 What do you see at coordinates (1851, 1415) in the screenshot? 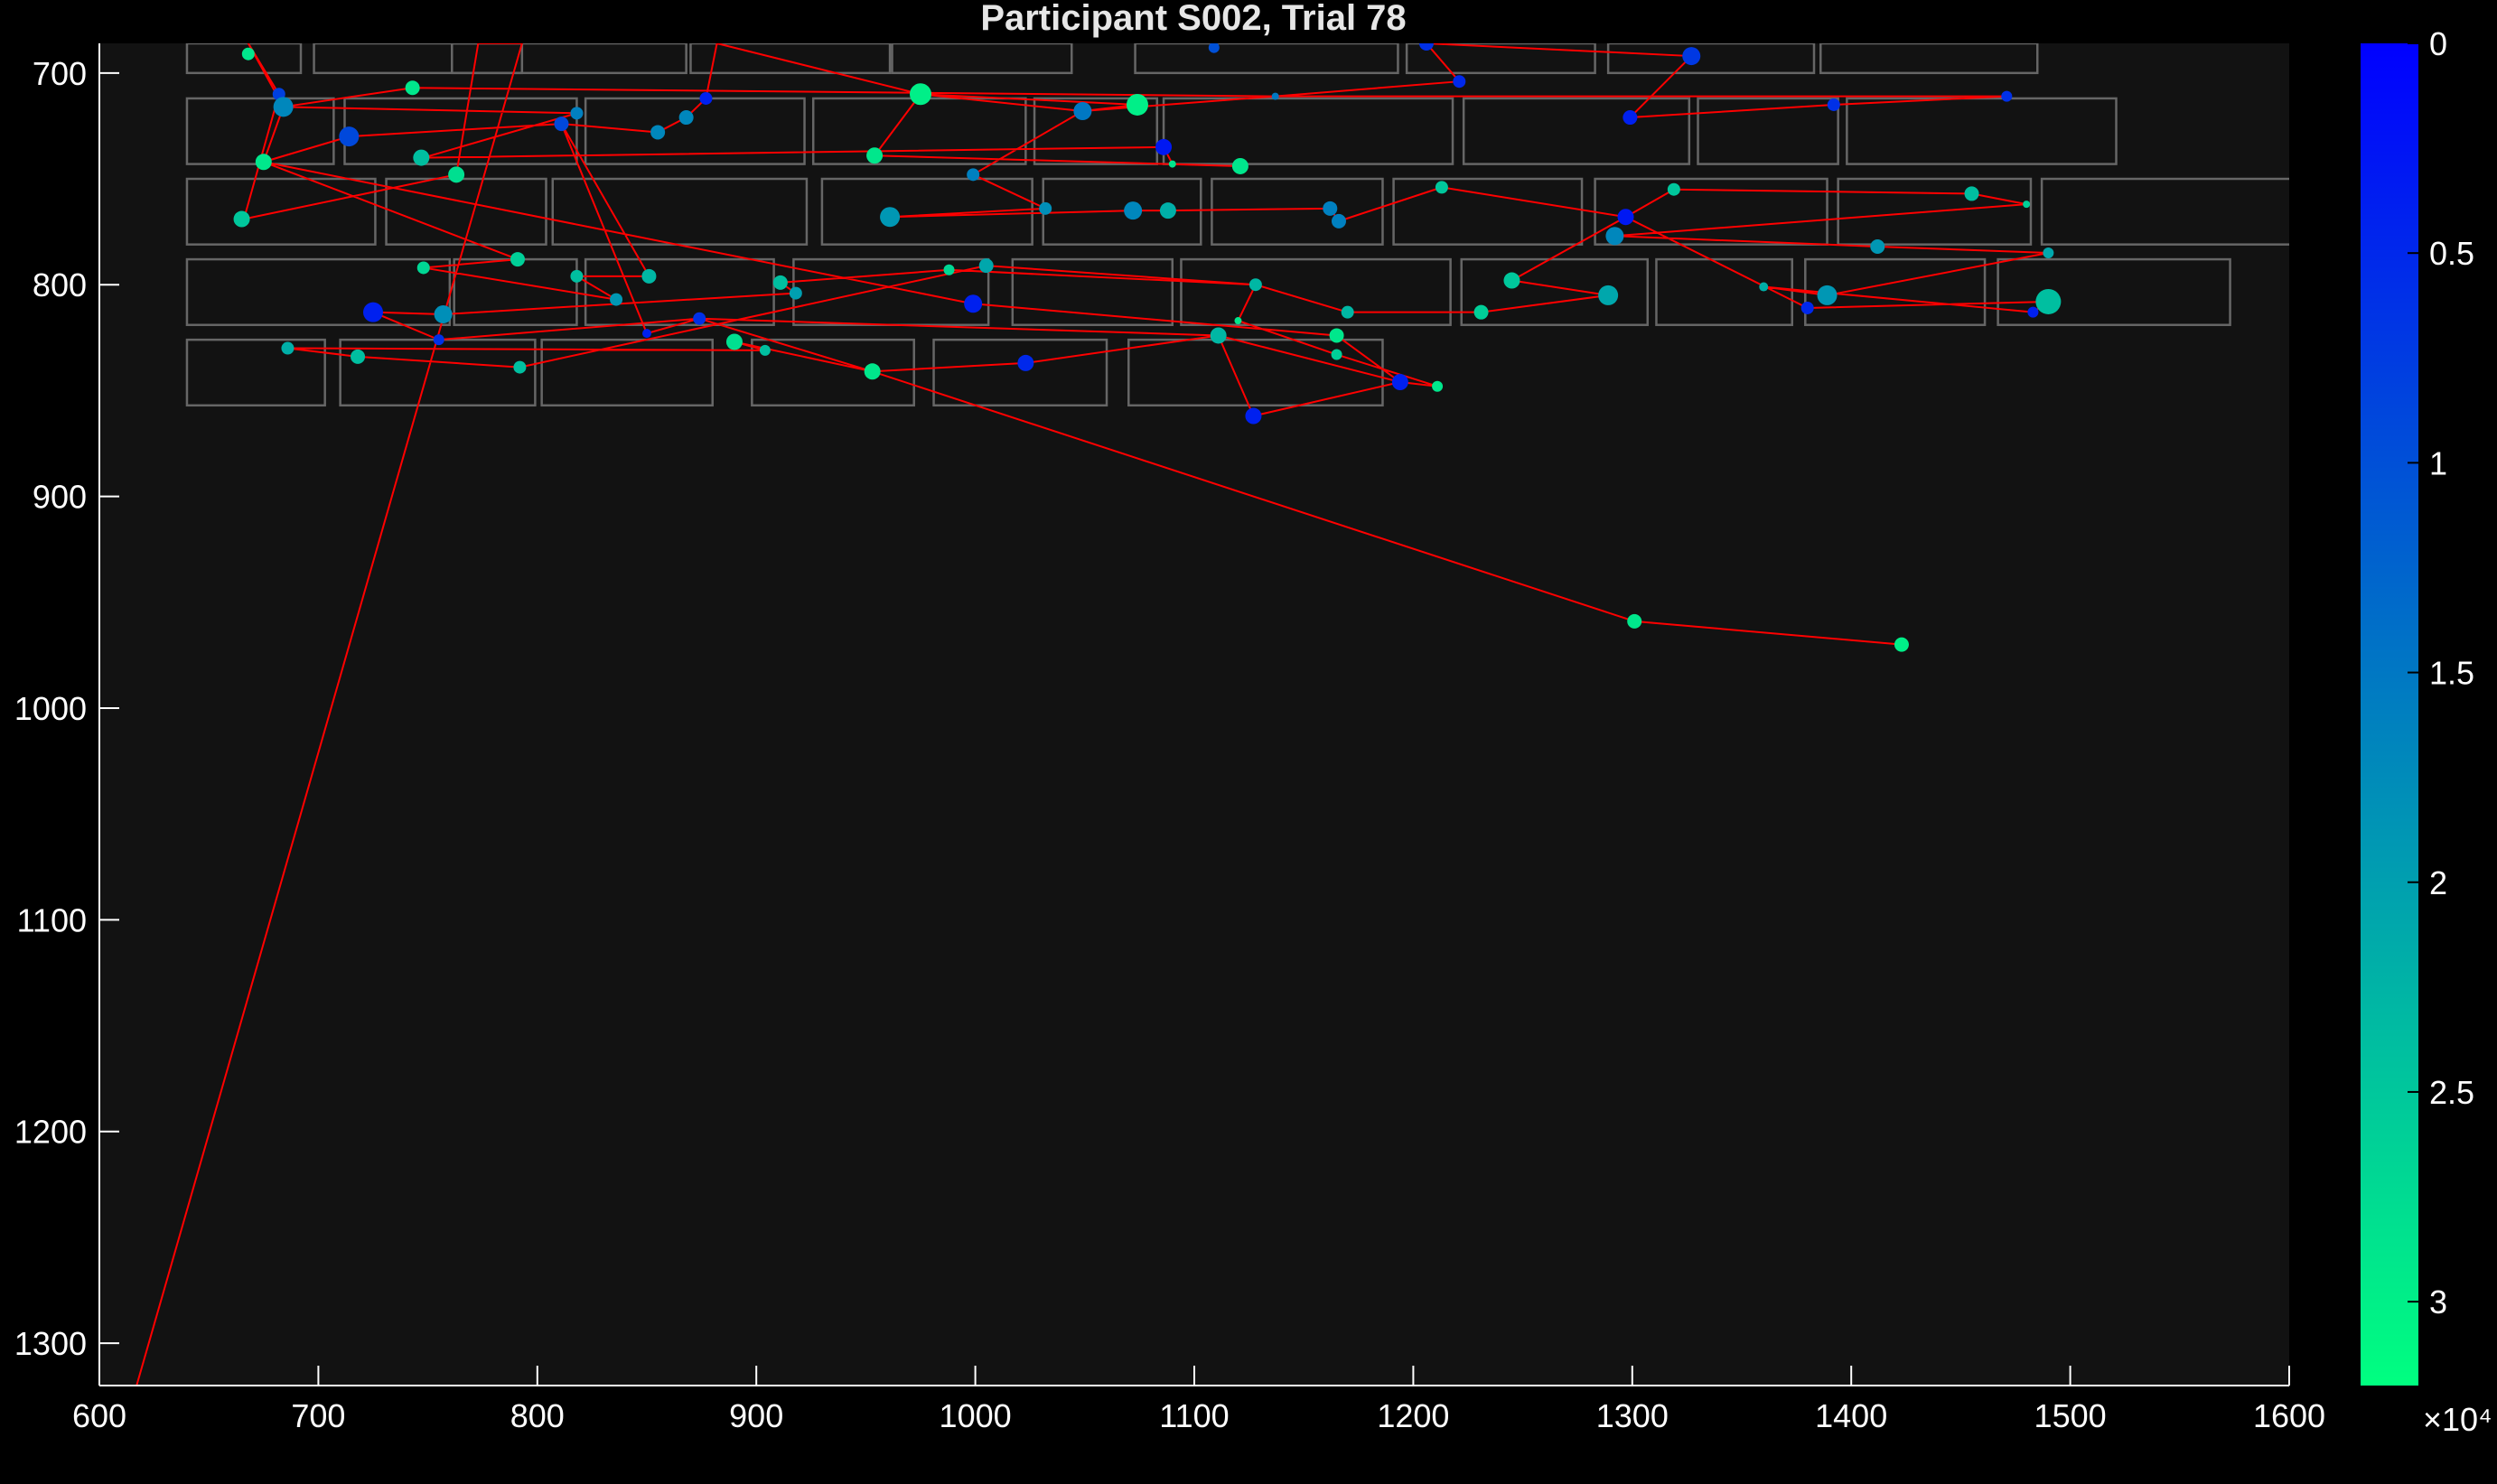
I see `x-tick-label: 1400` at bounding box center [1851, 1415].